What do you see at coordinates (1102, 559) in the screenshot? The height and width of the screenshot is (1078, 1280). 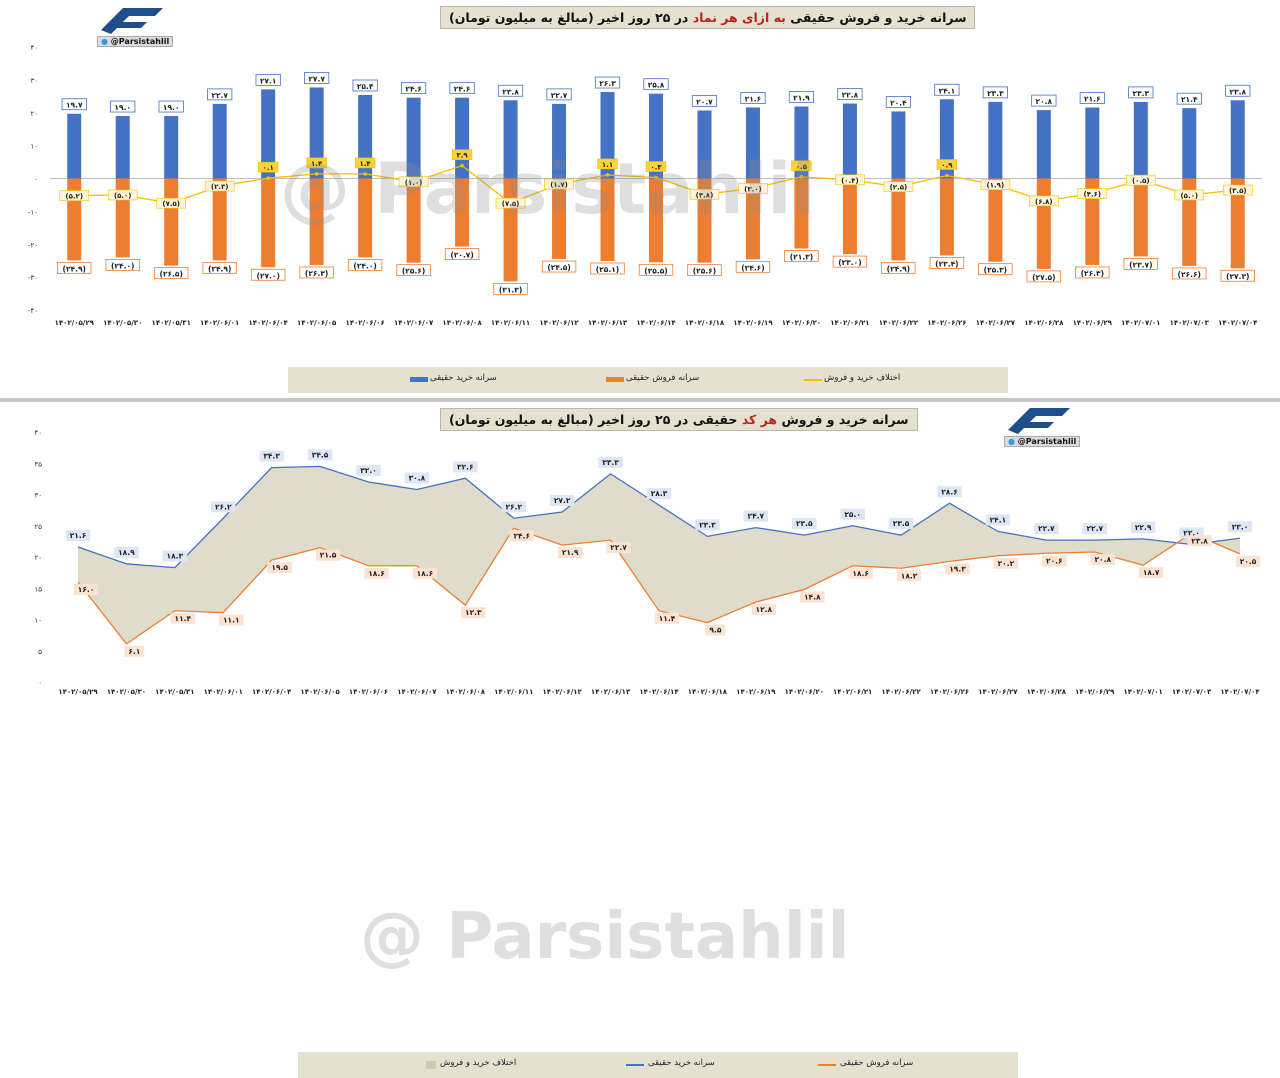 I see `sell-data-label: ۲۰.۸` at bounding box center [1102, 559].